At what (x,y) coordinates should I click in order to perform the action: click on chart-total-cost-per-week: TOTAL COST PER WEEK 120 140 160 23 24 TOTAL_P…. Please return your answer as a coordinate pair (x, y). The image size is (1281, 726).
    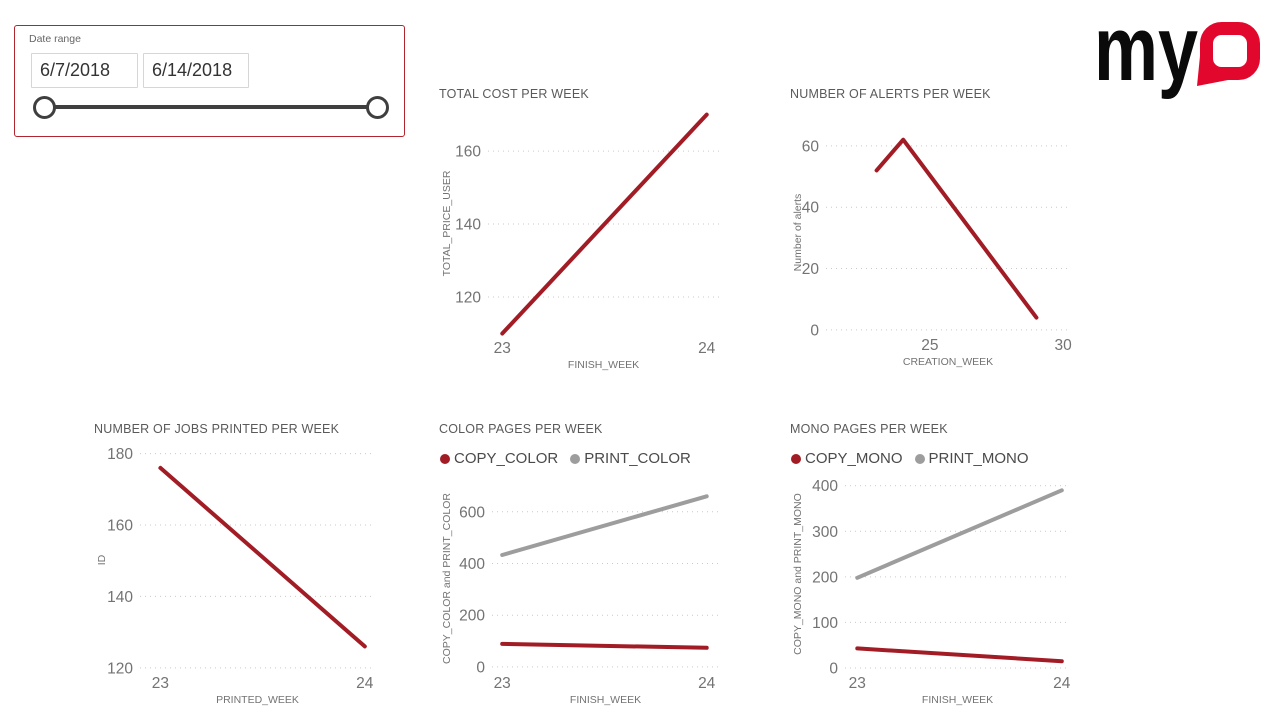
    Looking at the image, I should click on (587, 231).